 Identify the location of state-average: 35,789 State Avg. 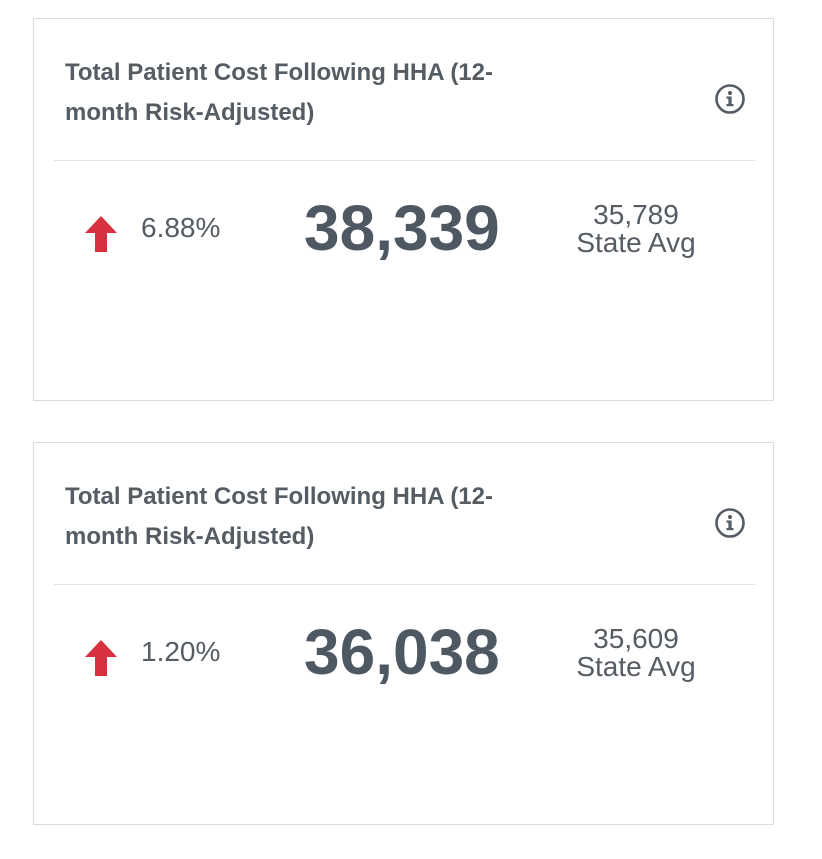
(636, 229).